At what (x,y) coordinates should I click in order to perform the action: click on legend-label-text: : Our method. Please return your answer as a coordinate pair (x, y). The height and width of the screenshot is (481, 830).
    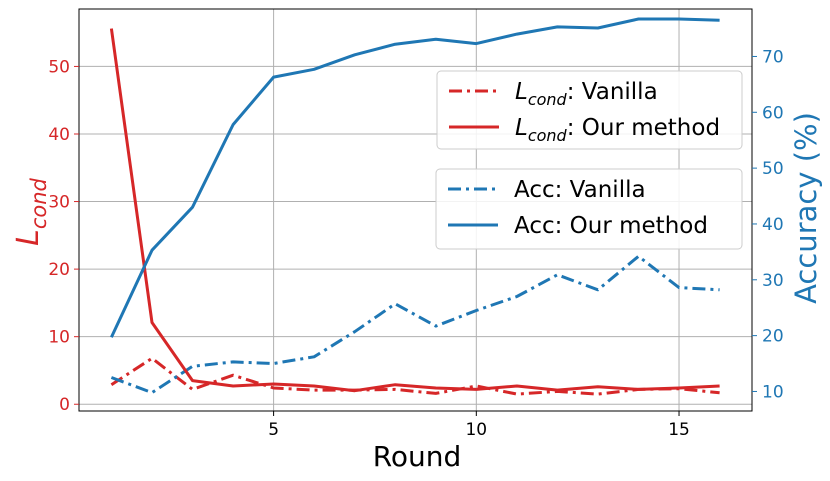
    Looking at the image, I should click on (643, 128).